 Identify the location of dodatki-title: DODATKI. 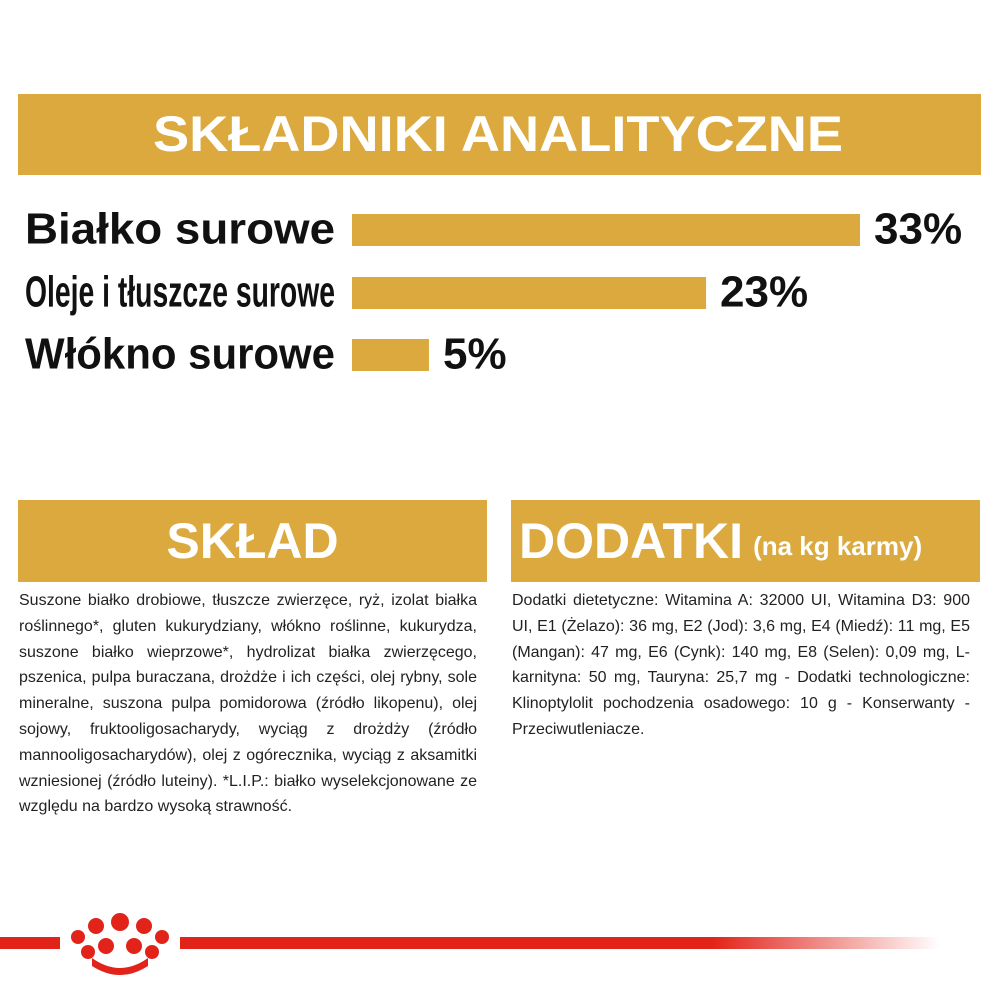
(631, 541).